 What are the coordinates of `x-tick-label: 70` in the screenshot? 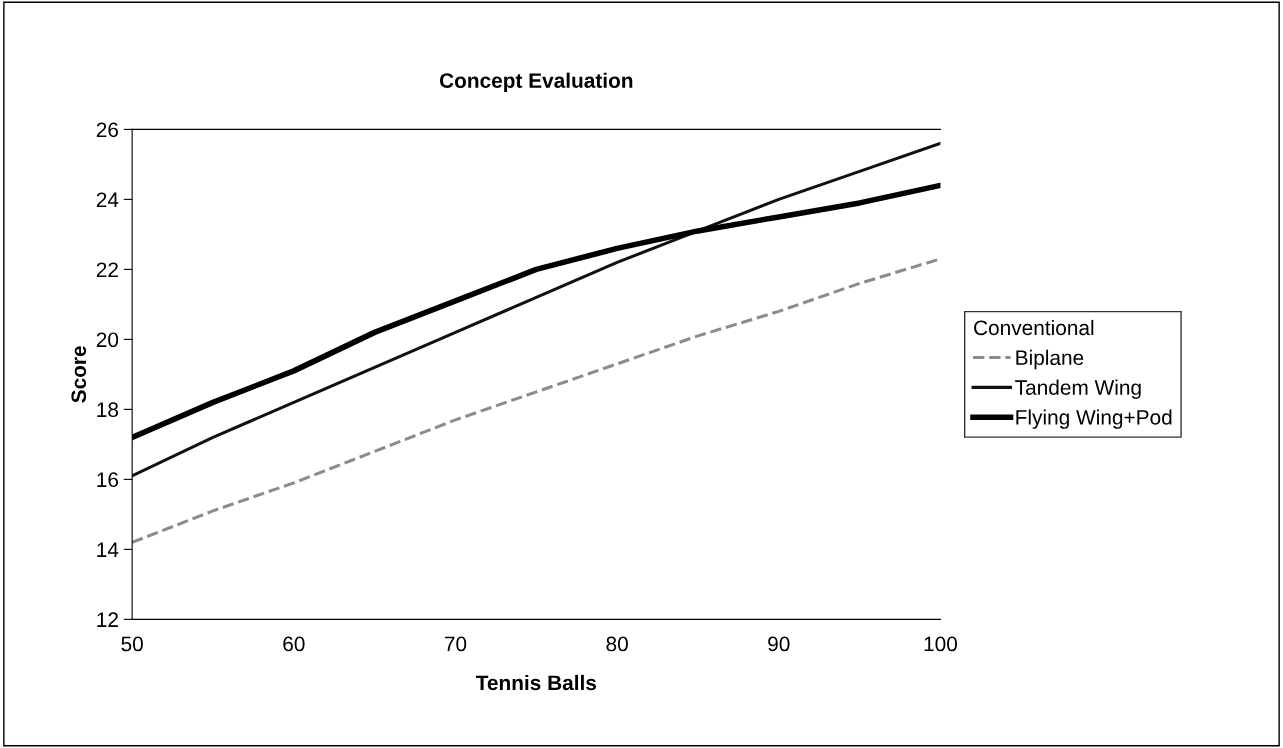 It's located at (455, 644).